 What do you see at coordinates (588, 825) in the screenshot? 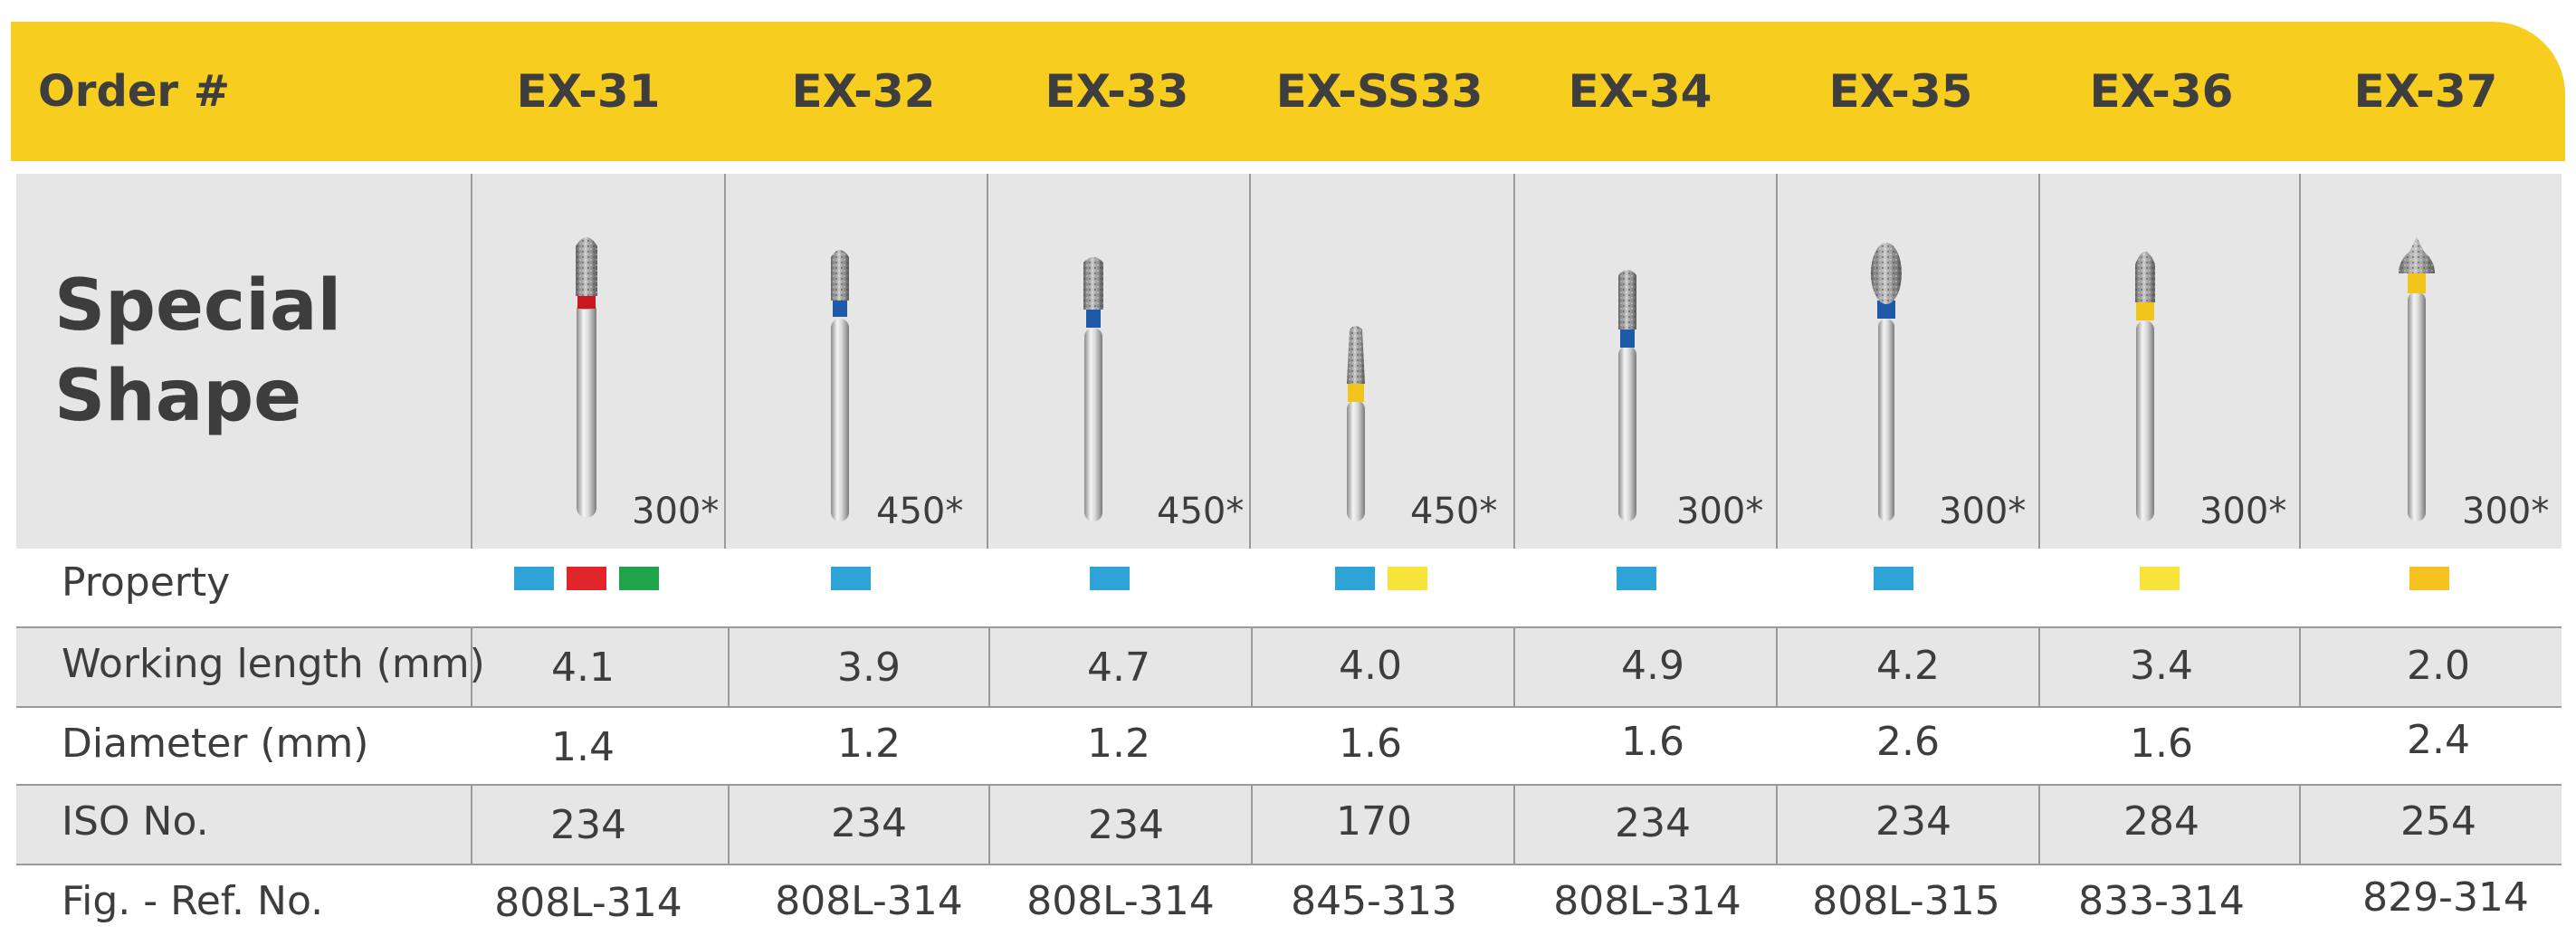
I see `iso-ex-31: 234` at bounding box center [588, 825].